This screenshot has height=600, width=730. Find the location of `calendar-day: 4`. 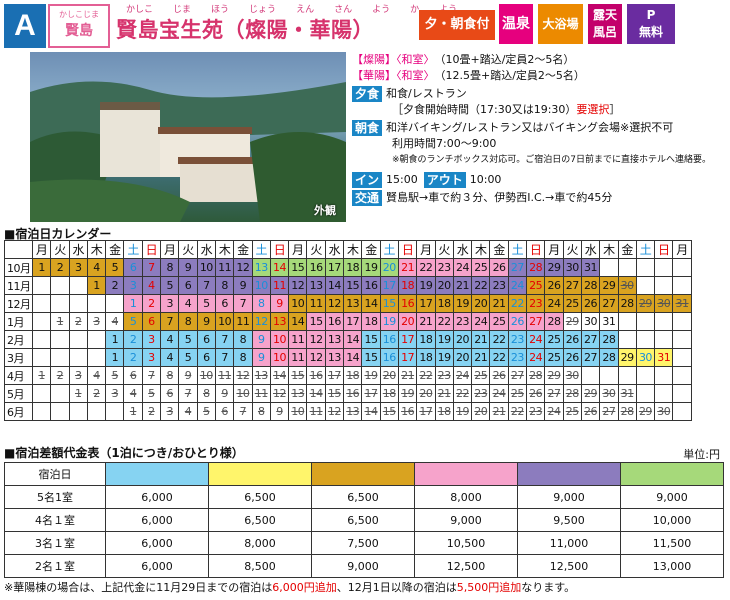

calendar-day: 4 is located at coordinates (133, 393).